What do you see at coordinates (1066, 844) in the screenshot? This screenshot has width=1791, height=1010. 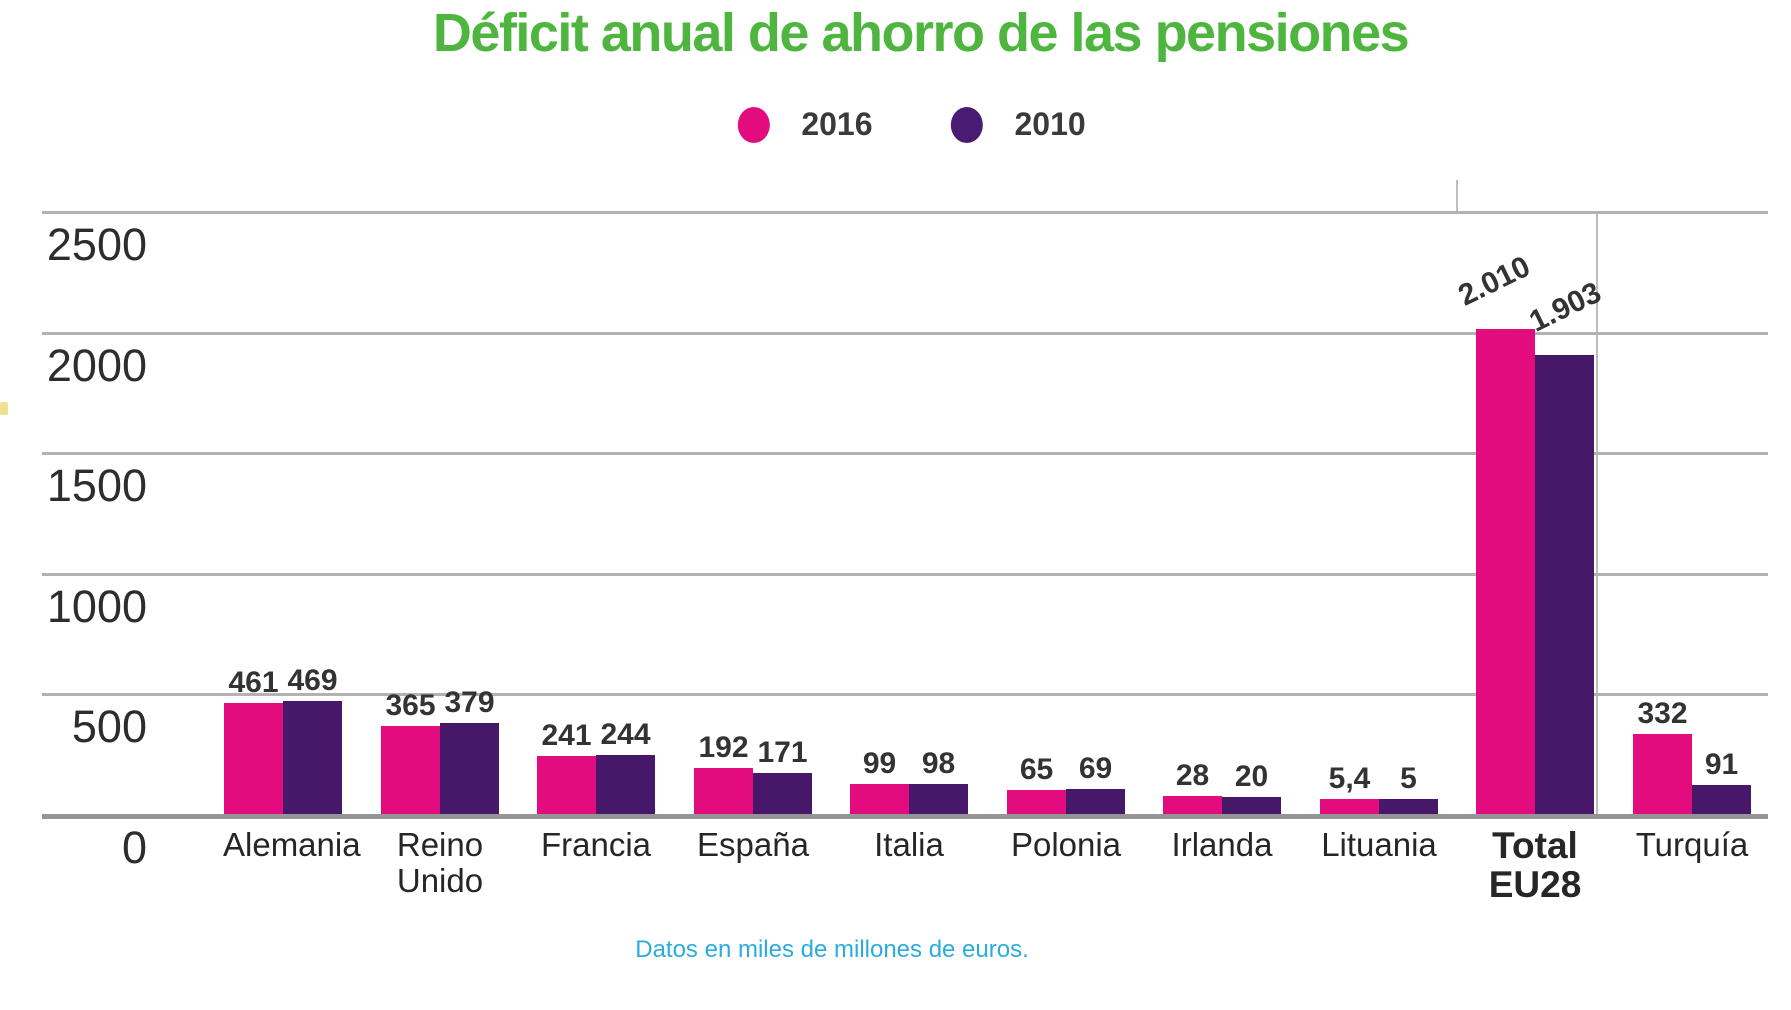 I see `category-label-polonia: Polonia` at bounding box center [1066, 844].